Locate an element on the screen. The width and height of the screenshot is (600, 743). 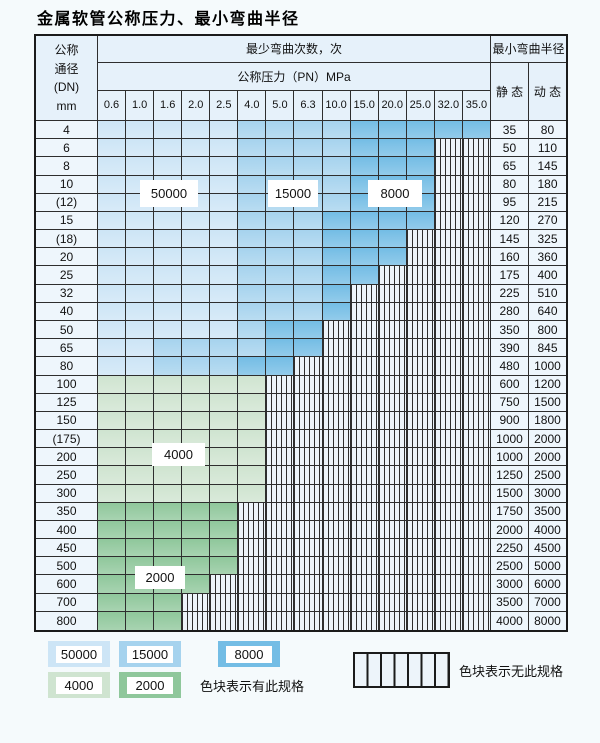
dn-cell: 125 is located at coordinates (67, 402).